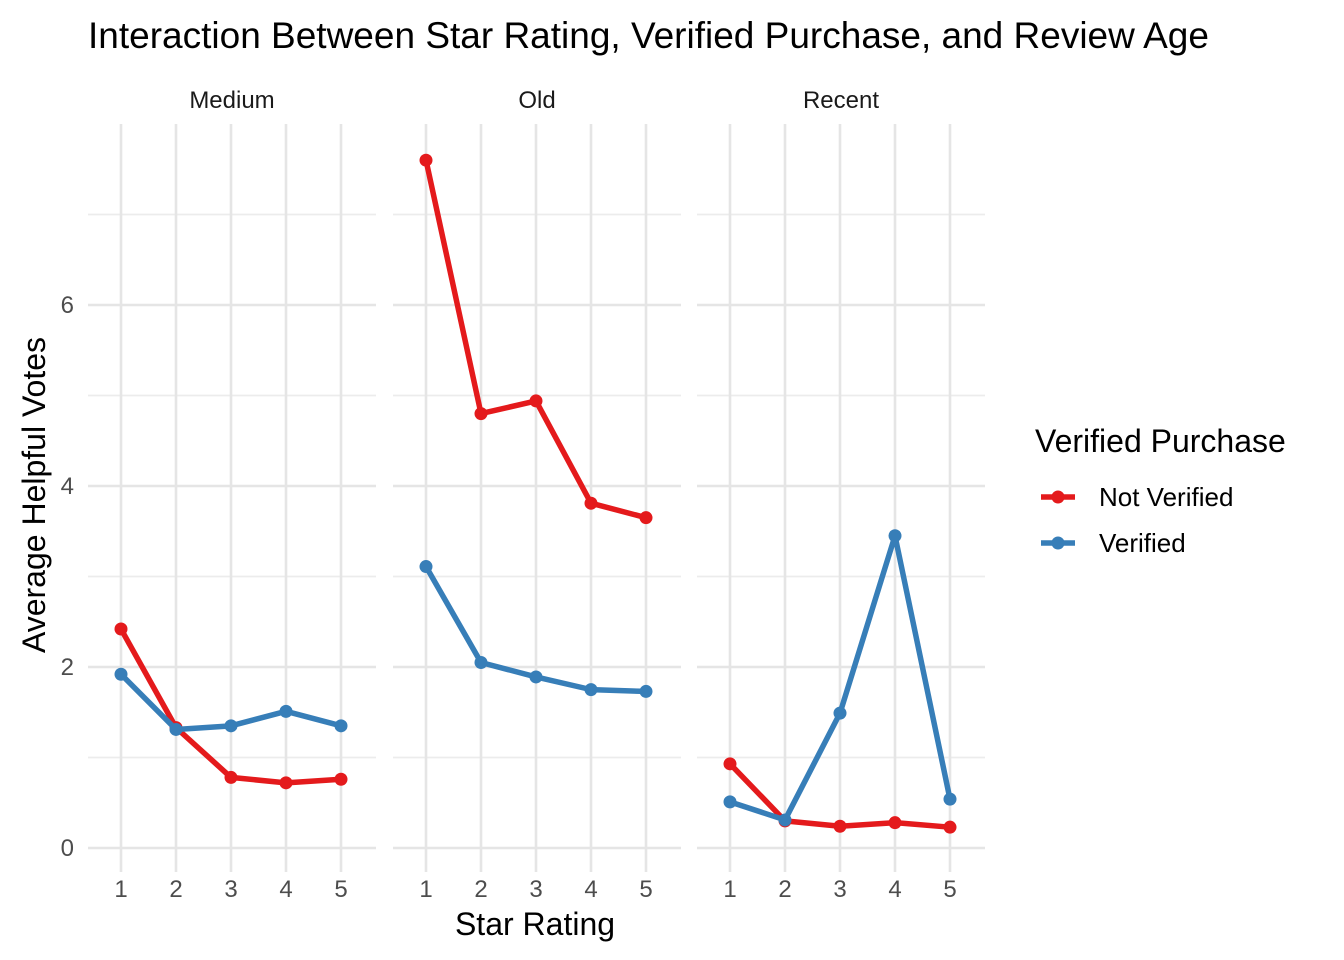  I want to click on y-axis-title: Average Helpful Votes, so click(34, 495).